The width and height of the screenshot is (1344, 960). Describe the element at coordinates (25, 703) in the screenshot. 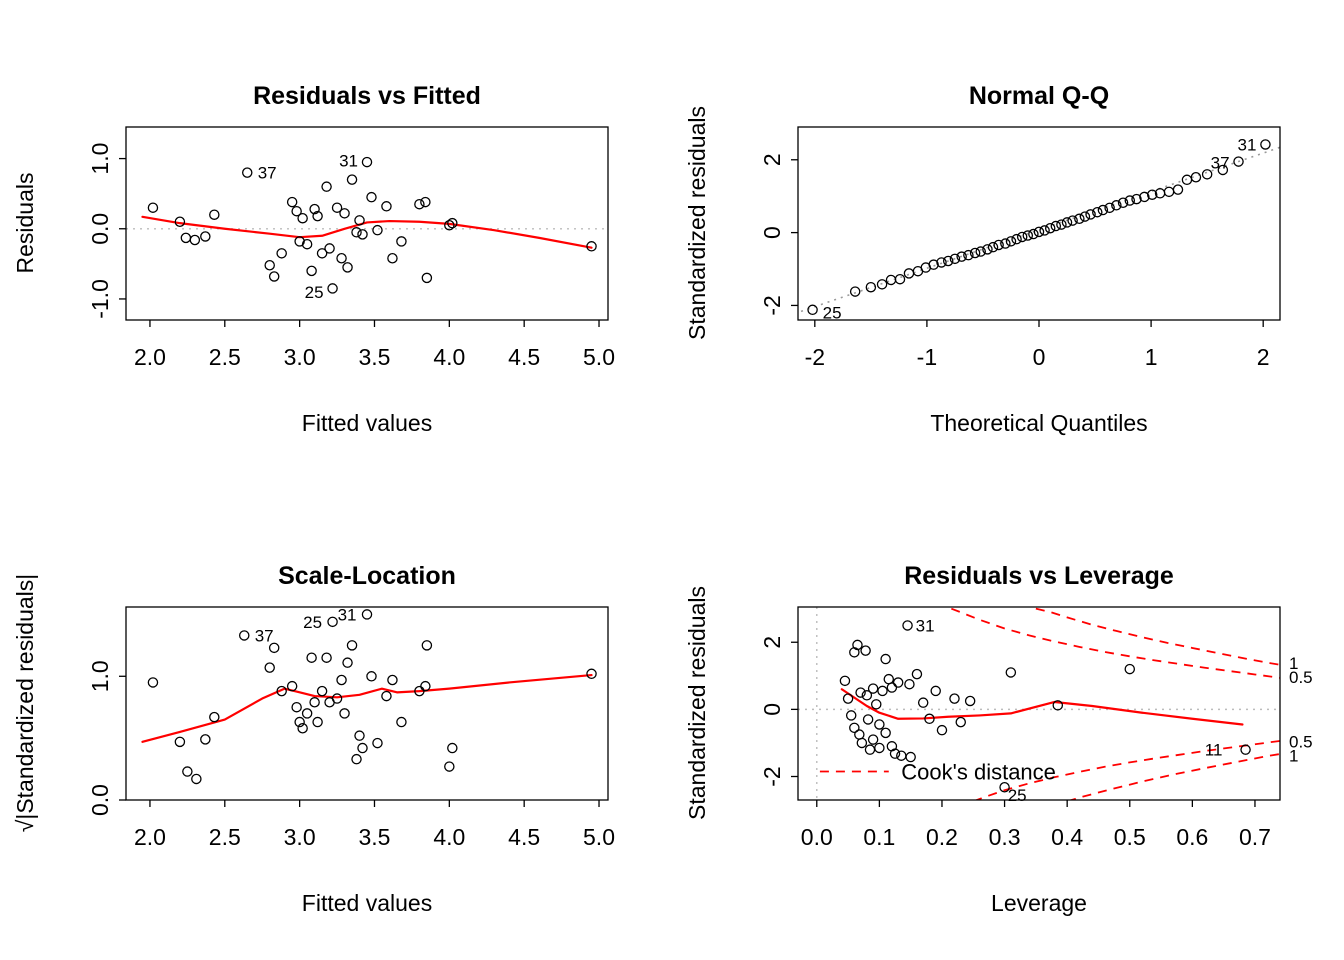

I see `y-axis-label: √|Standardized residuals|` at that location.